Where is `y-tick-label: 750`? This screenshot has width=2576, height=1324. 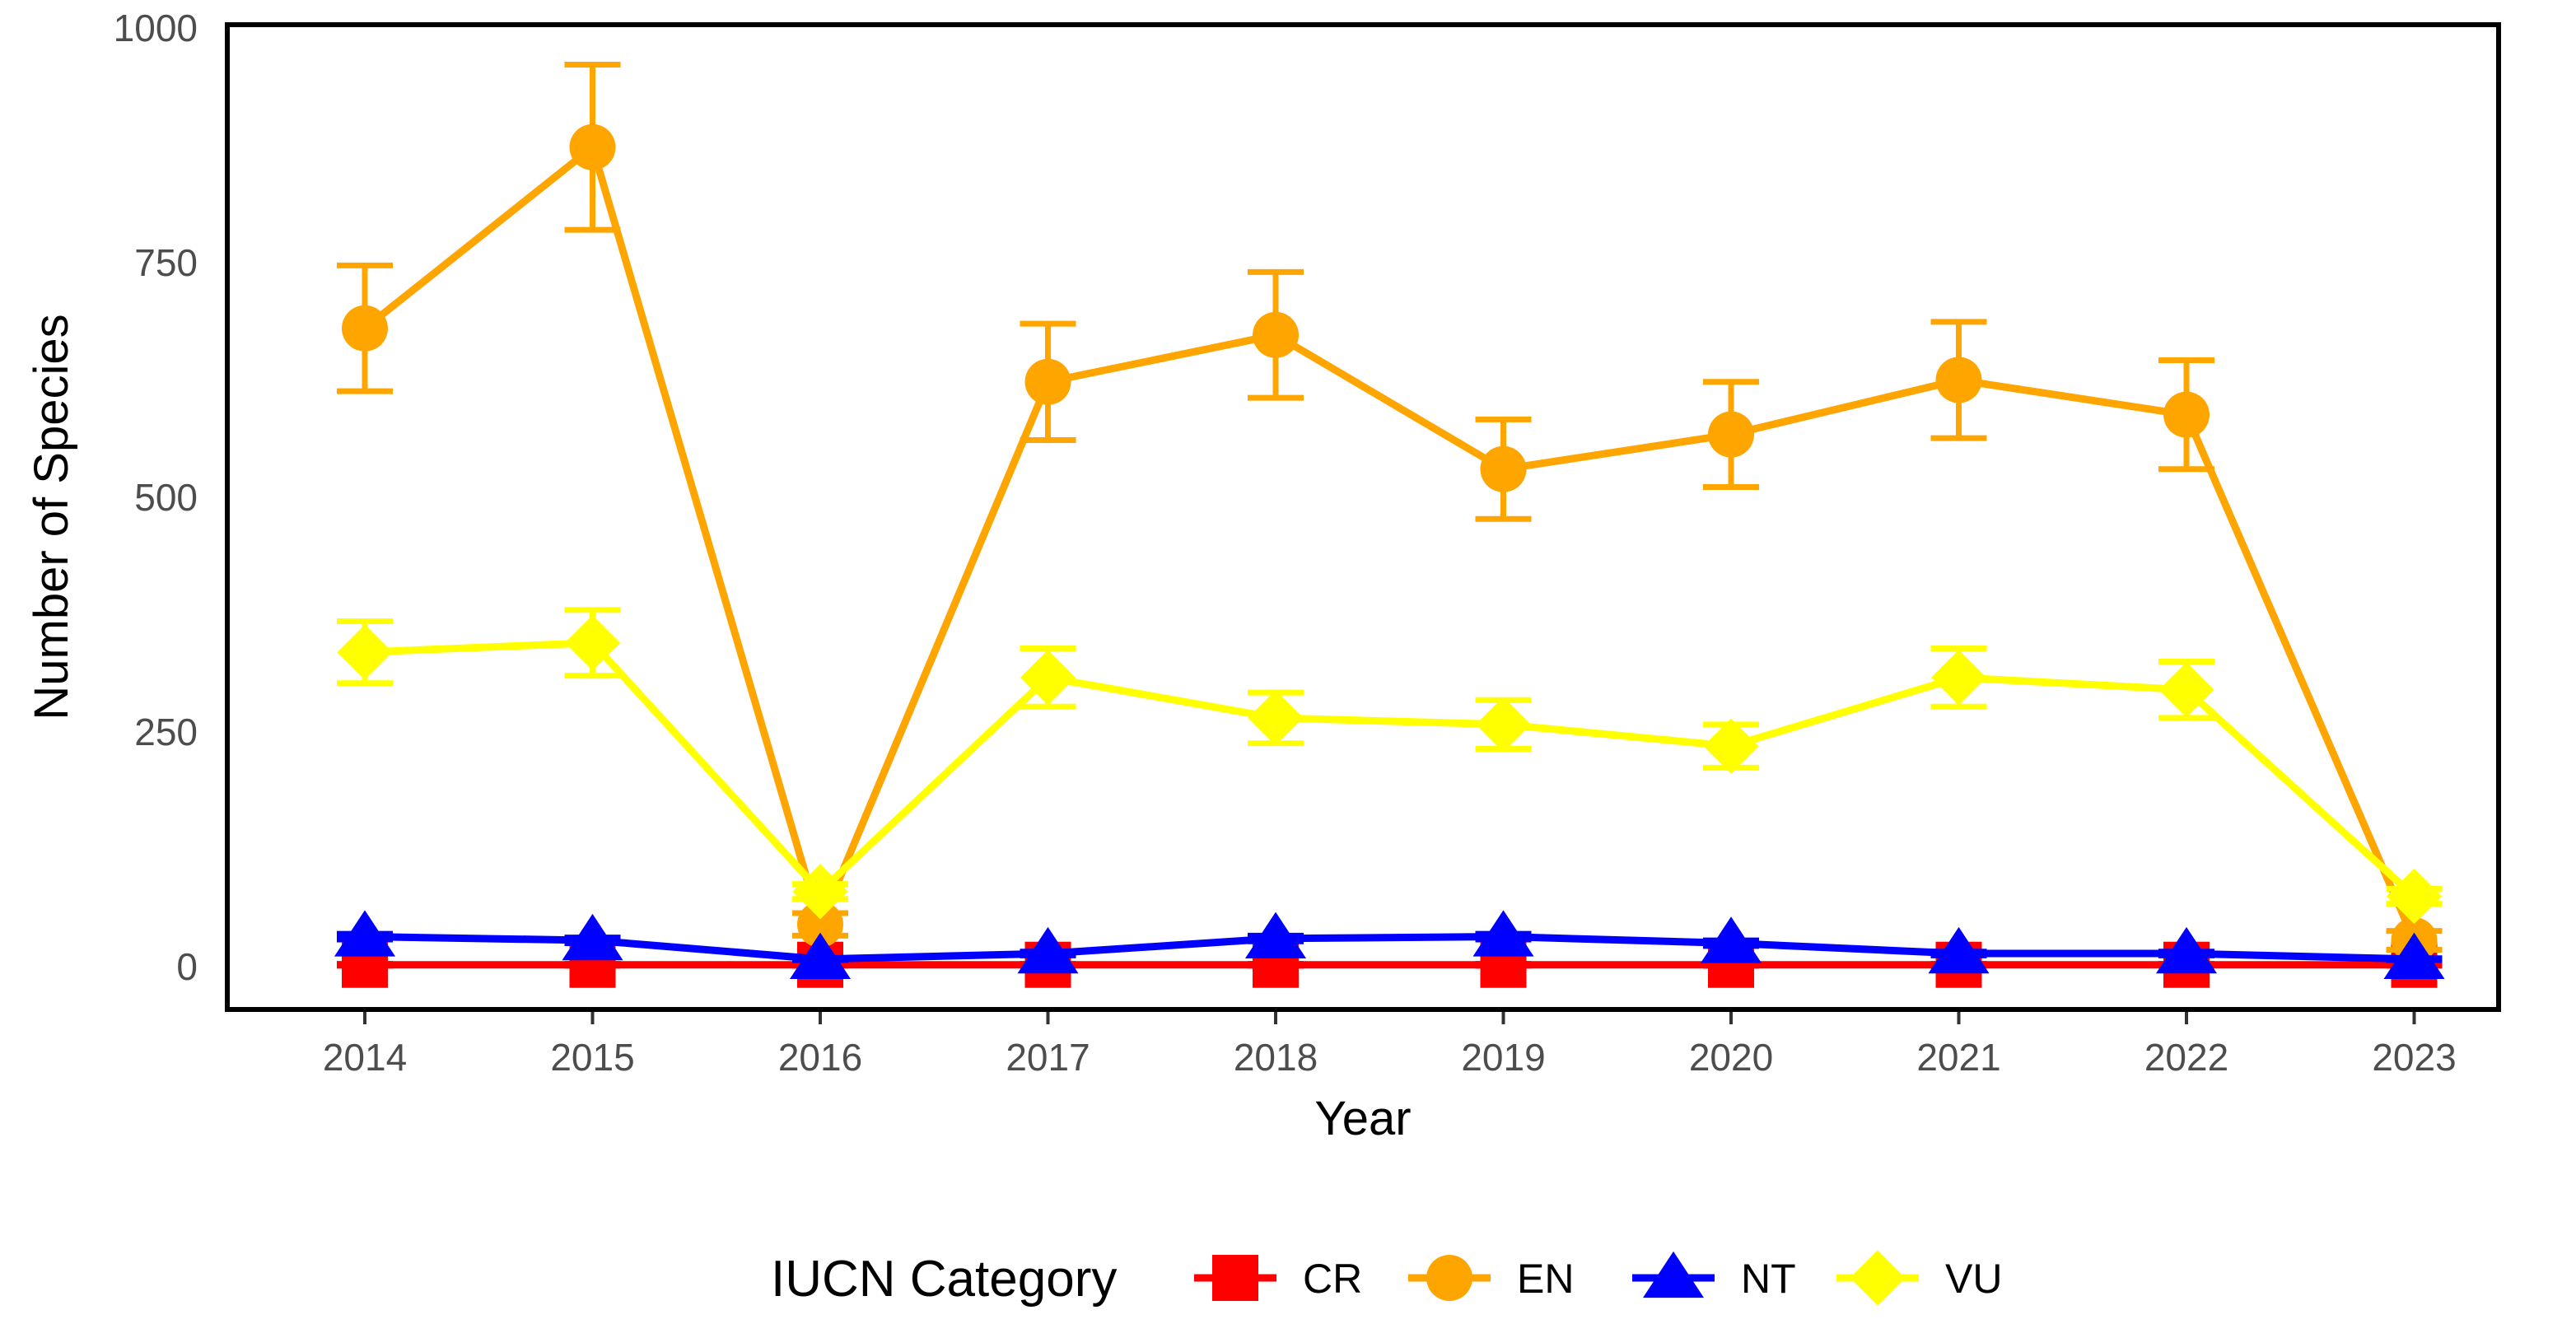 y-tick-label: 750 is located at coordinates (166, 263).